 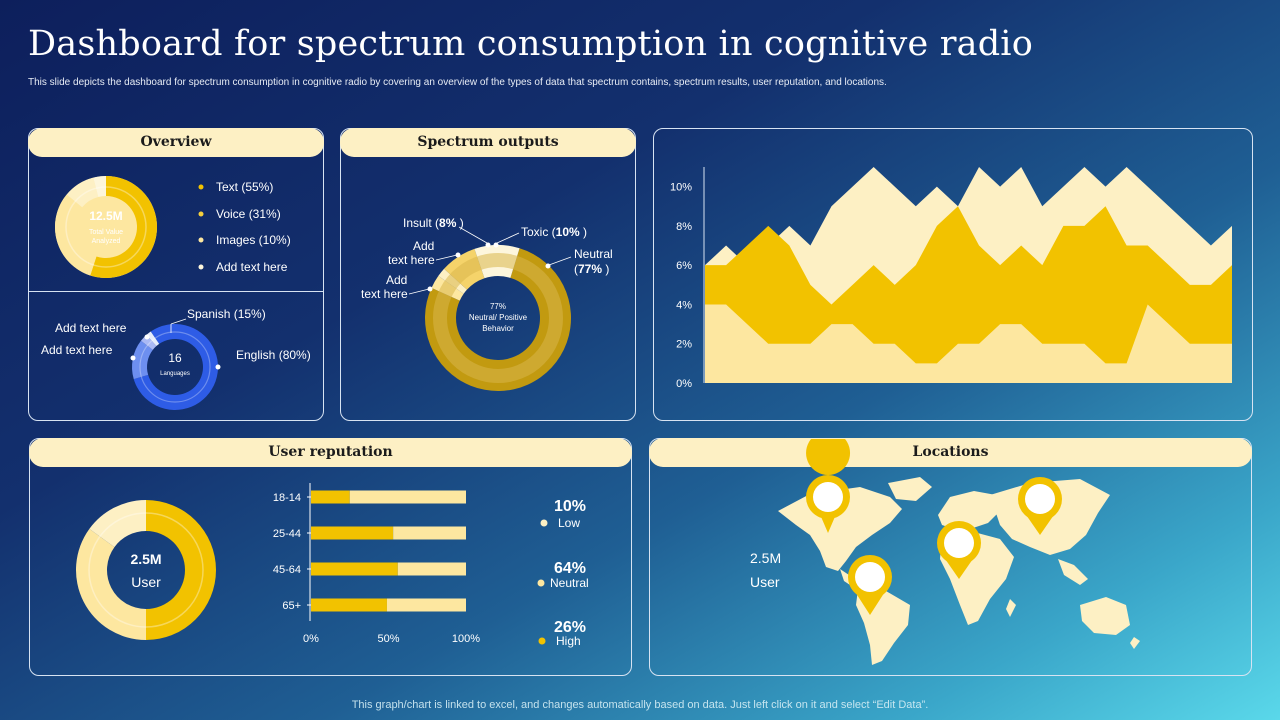 I want to click on languages-caption: Languages, so click(x=175, y=374).